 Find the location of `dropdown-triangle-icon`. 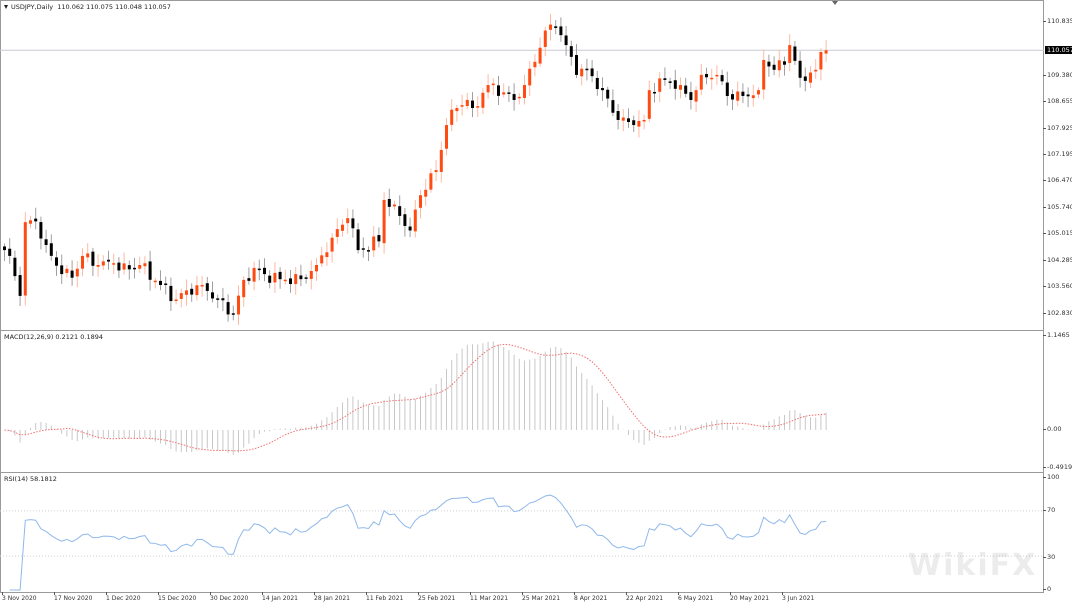

dropdown-triangle-icon is located at coordinates (6, 7).